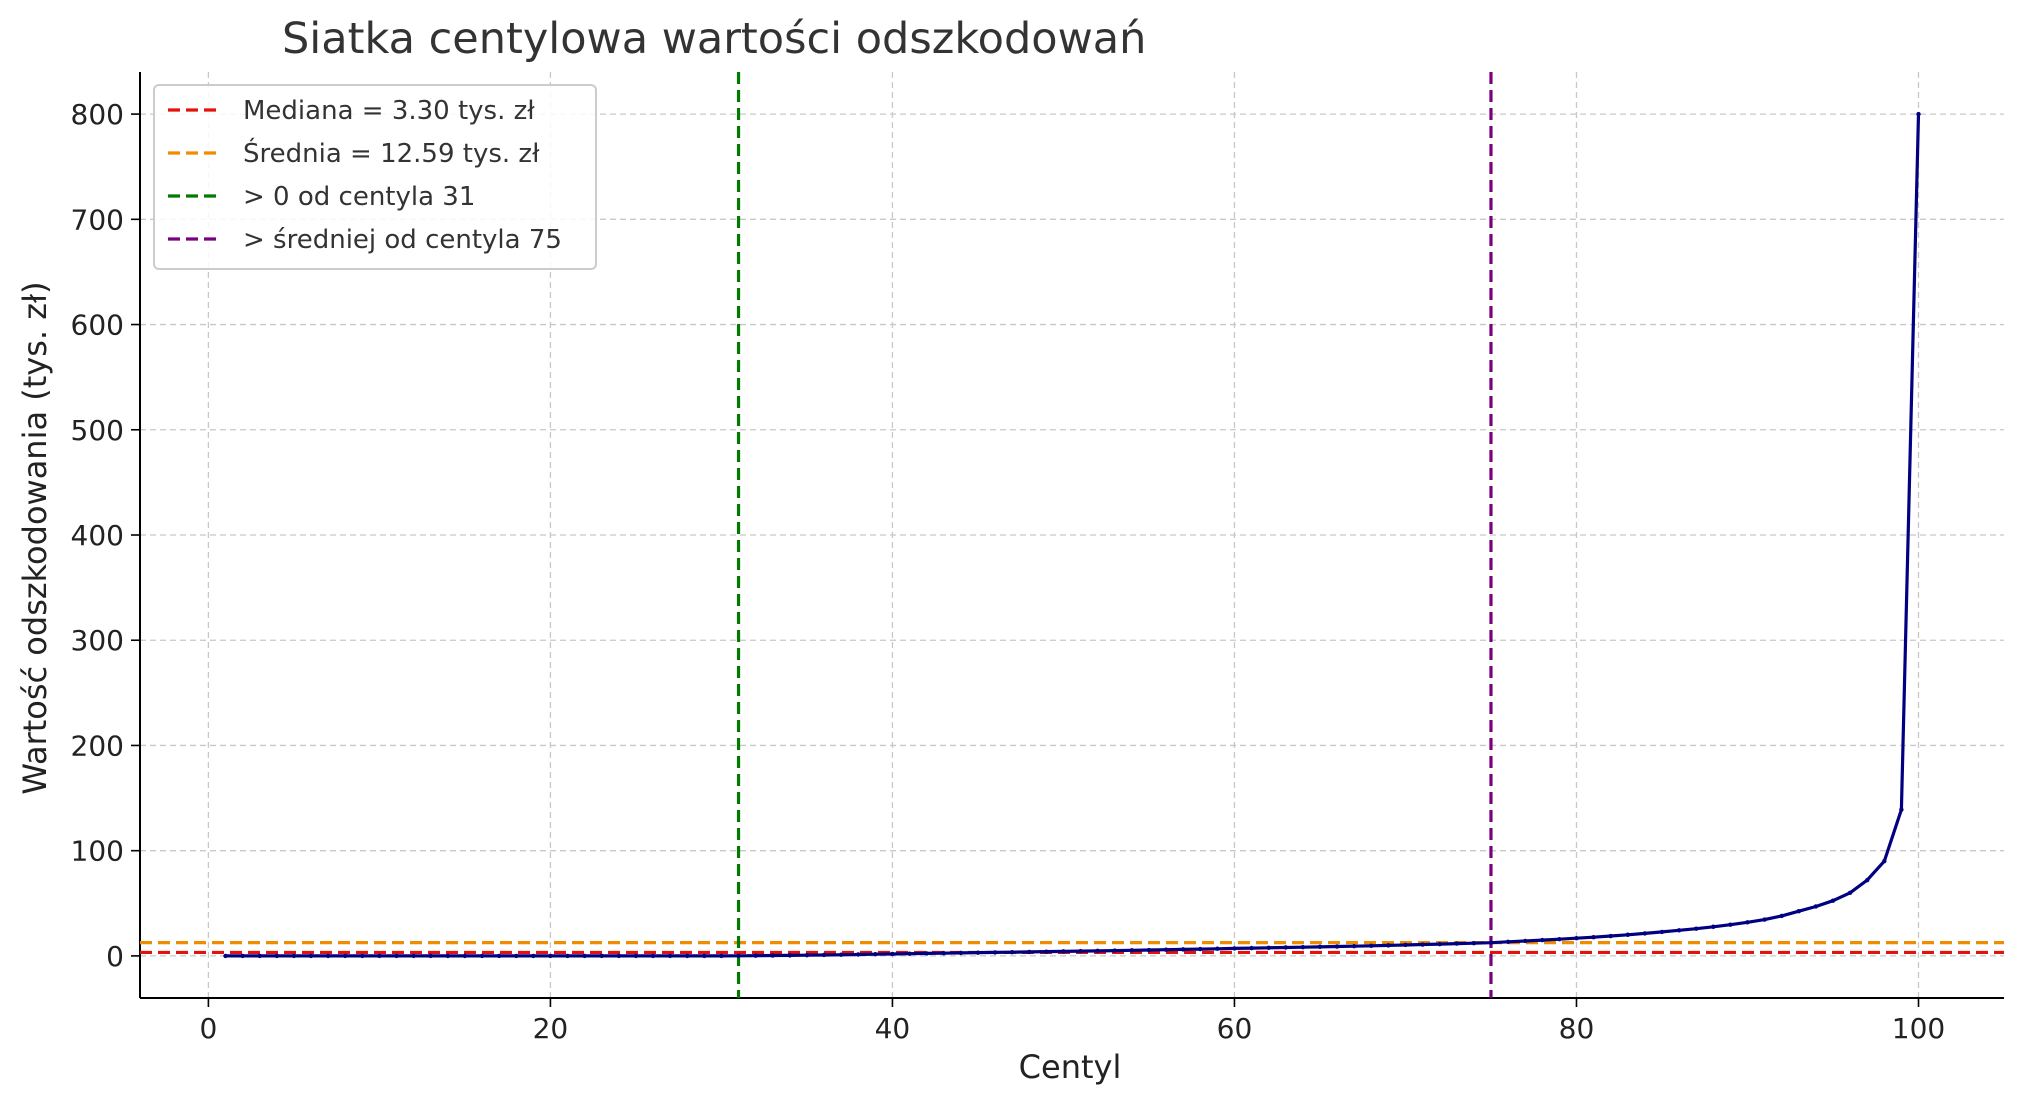 The image size is (2019, 1107). I want to click on y-tick-label: 500, so click(97, 430).